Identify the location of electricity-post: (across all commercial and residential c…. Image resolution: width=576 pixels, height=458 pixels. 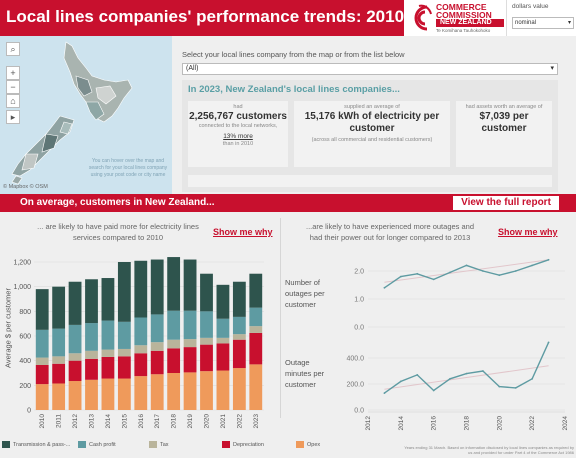
(372, 140).